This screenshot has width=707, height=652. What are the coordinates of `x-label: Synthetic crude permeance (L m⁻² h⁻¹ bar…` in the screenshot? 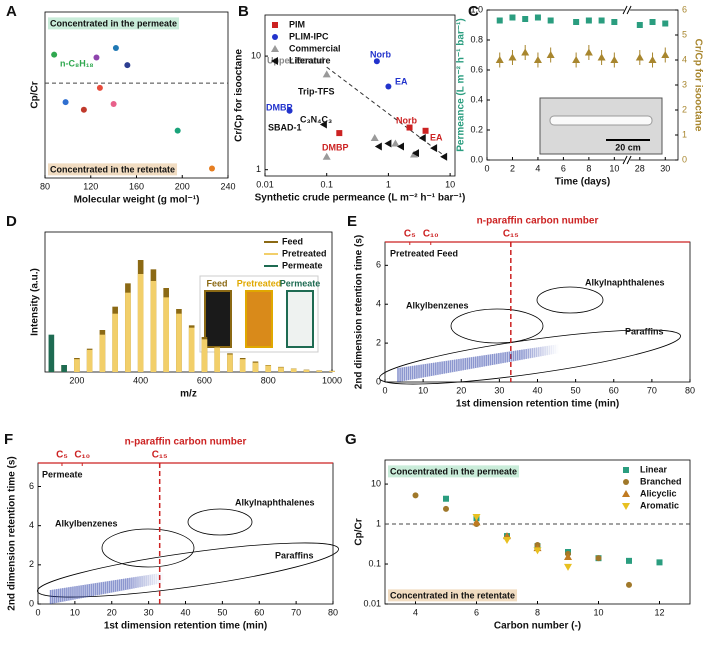 It's located at (360, 198).